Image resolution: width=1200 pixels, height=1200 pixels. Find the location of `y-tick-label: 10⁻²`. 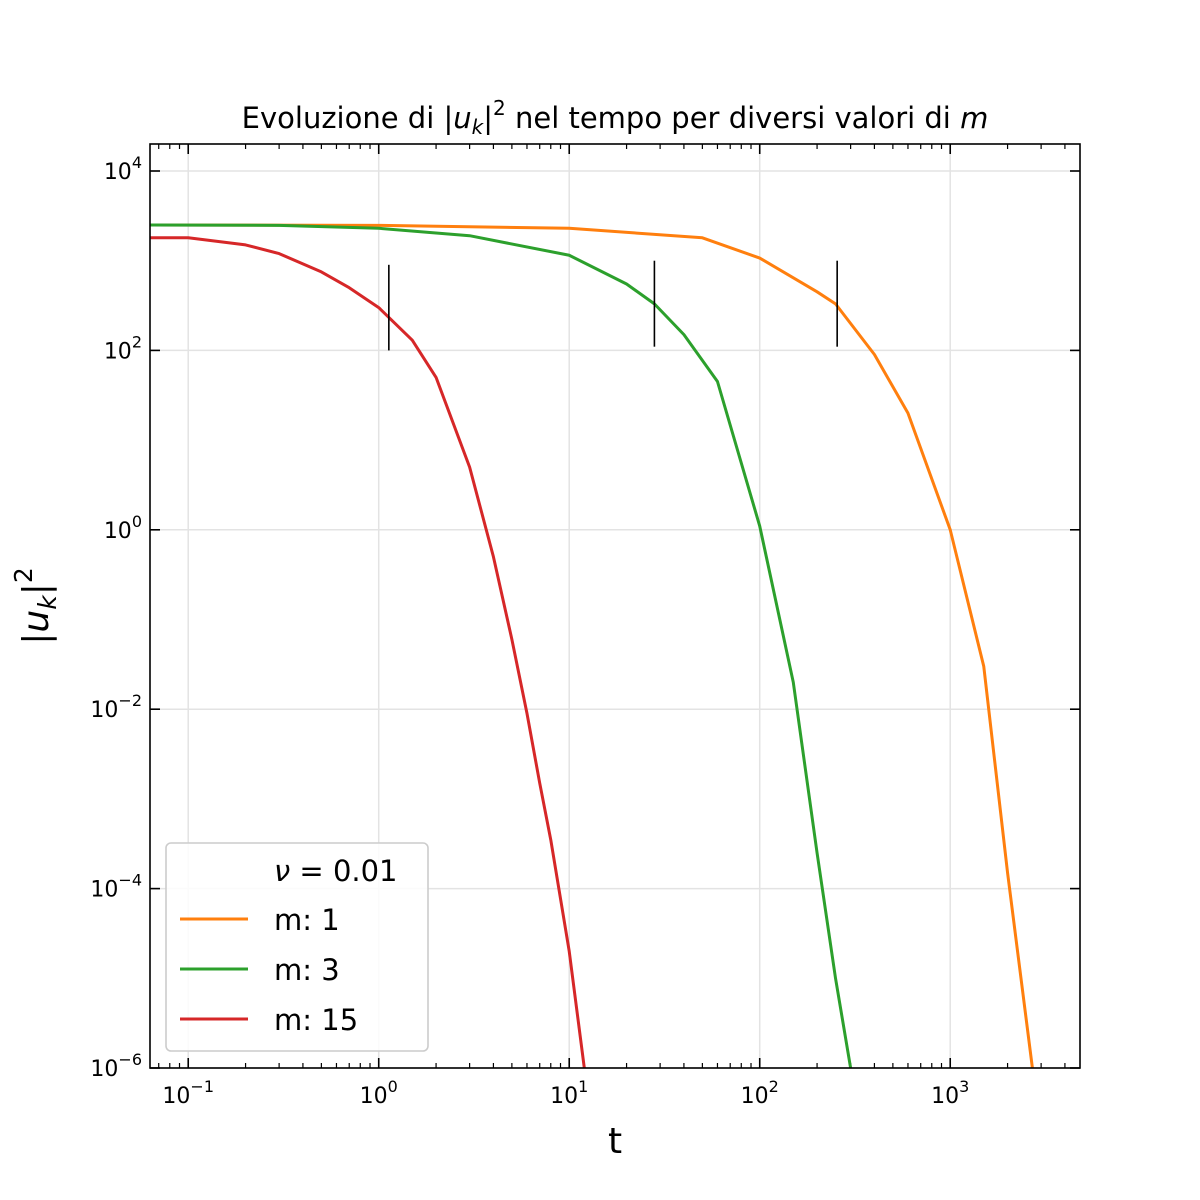

y-tick-label: 10⁻² is located at coordinates (116, 707).